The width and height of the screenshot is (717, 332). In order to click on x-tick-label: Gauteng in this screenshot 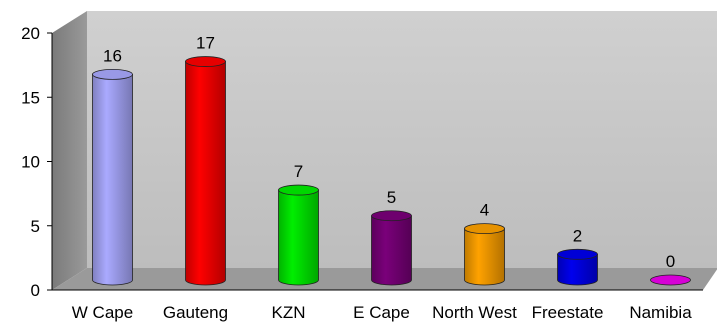, I will do `click(195, 312)`.